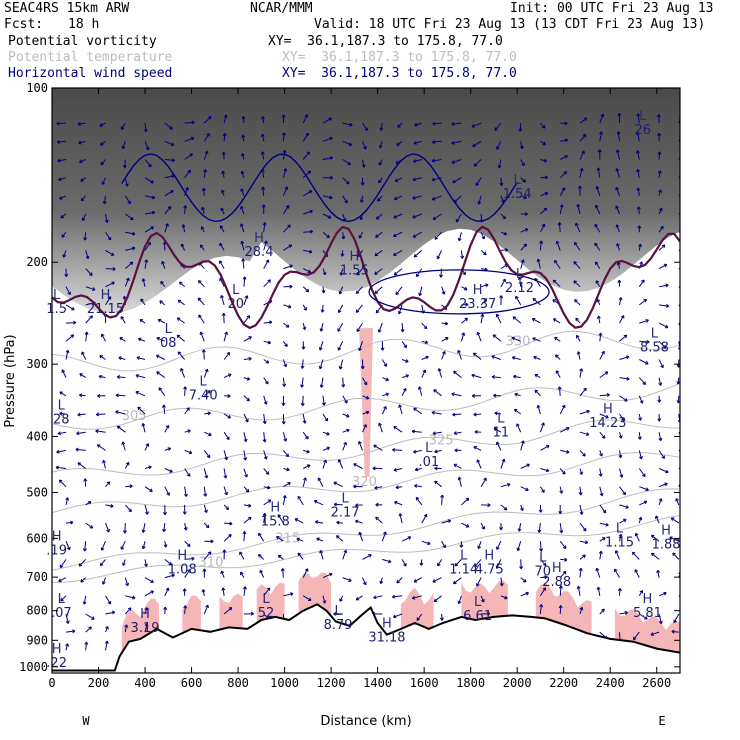 The height and width of the screenshot is (740, 740). What do you see at coordinates (428, 462) in the screenshot?
I see `extremum-value: .01` at bounding box center [428, 462].